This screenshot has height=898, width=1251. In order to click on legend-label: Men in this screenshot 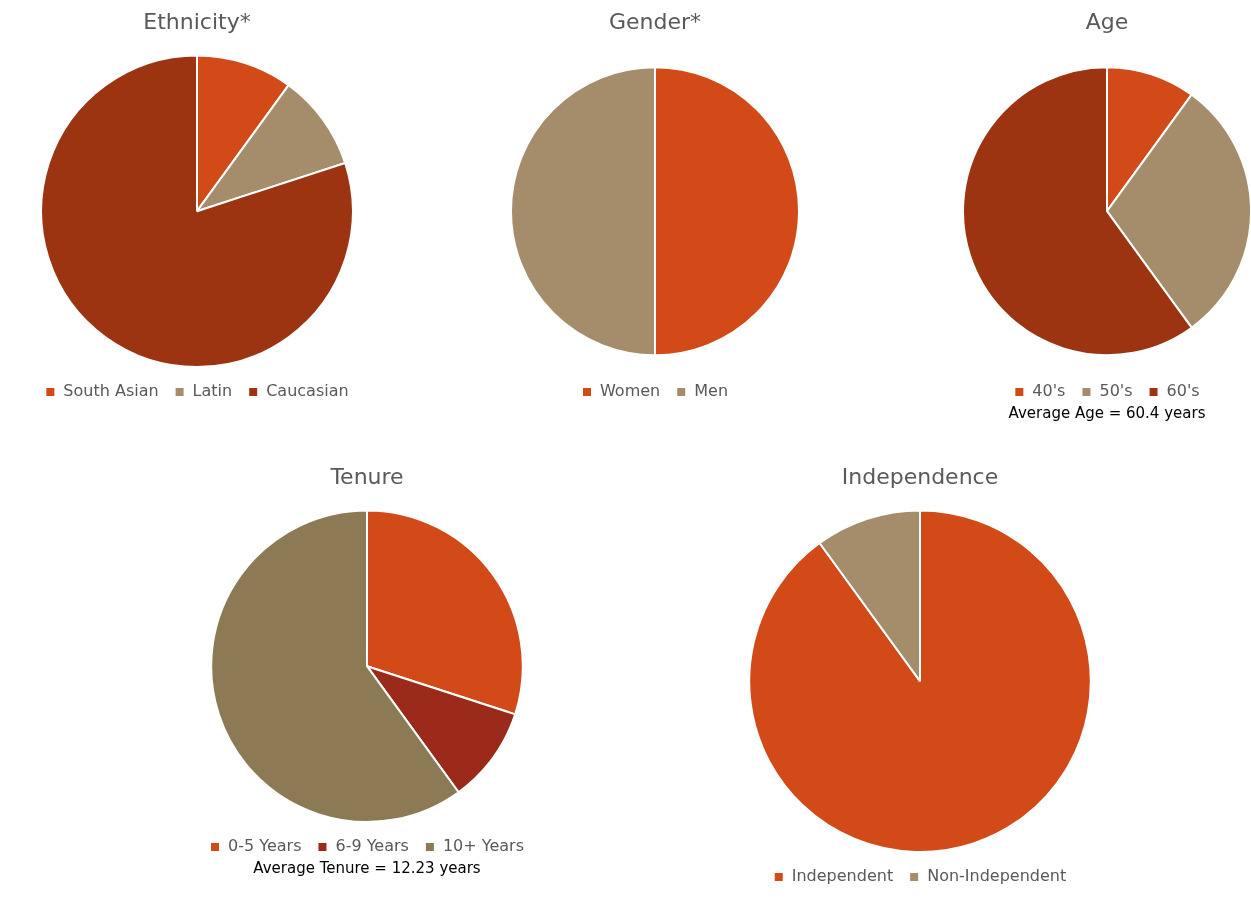, I will do `click(711, 391)`.